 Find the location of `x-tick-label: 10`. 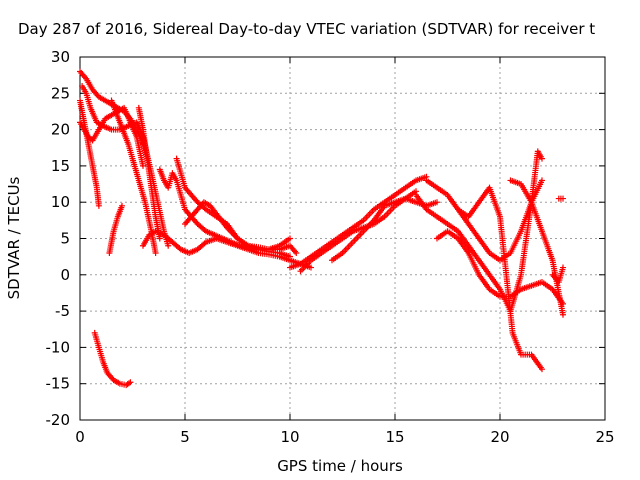

x-tick-label: 10 is located at coordinates (289, 437).